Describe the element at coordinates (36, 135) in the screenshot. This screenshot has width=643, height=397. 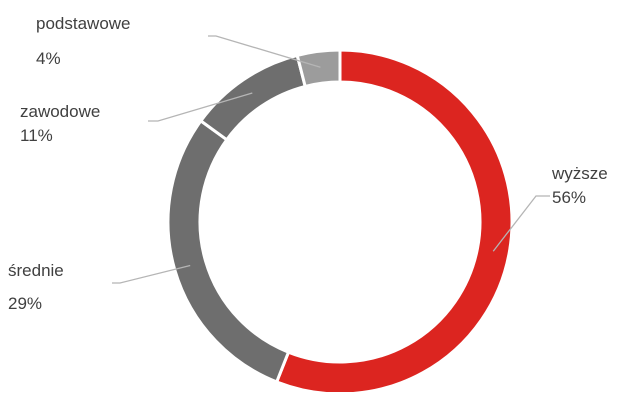
I see `slice-value-label-zawodowe: 11%` at that location.